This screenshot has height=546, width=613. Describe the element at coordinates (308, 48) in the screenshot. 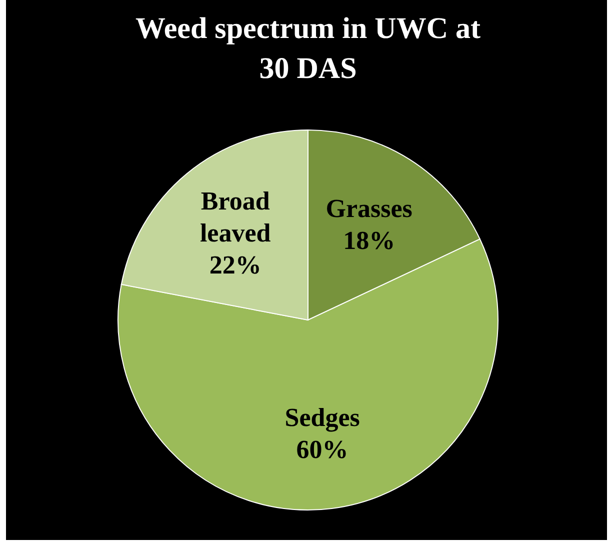

I see `chart-title: Weed spectrum in UWC at 30 DAS` at that location.